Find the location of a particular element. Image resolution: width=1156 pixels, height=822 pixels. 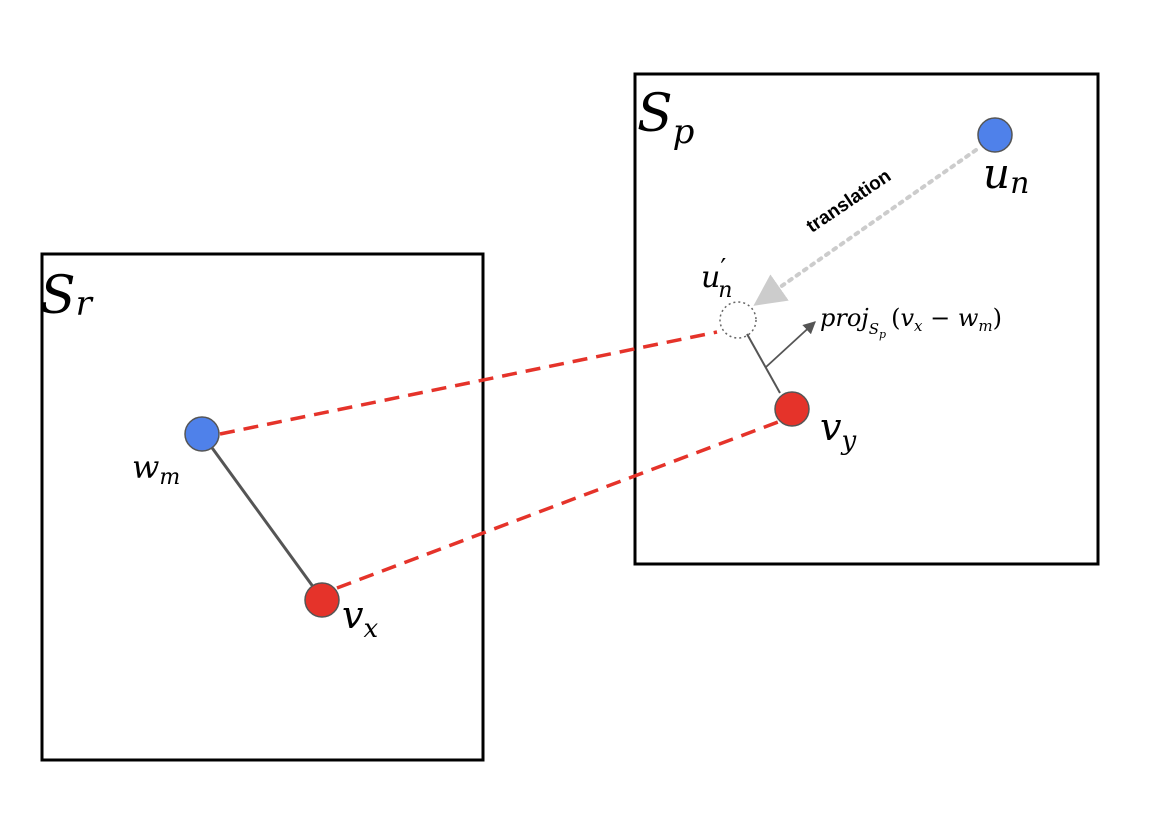

projection-label: projSp(vx − wm) is located at coordinates (911, 322).